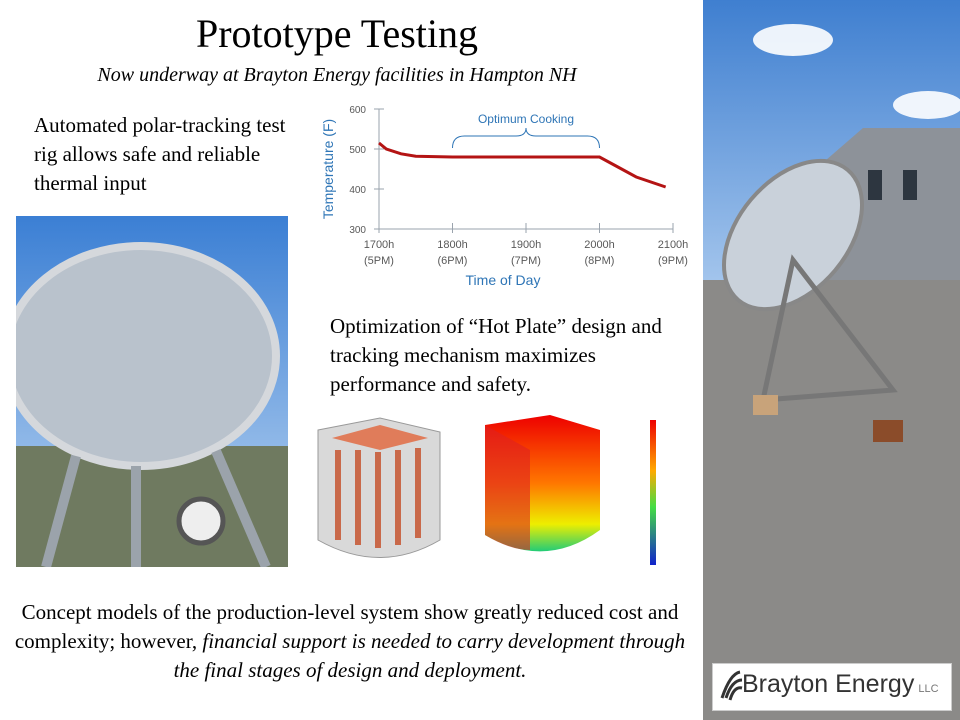 The height and width of the screenshot is (720, 960). I want to click on logo-box, so click(832, 687).